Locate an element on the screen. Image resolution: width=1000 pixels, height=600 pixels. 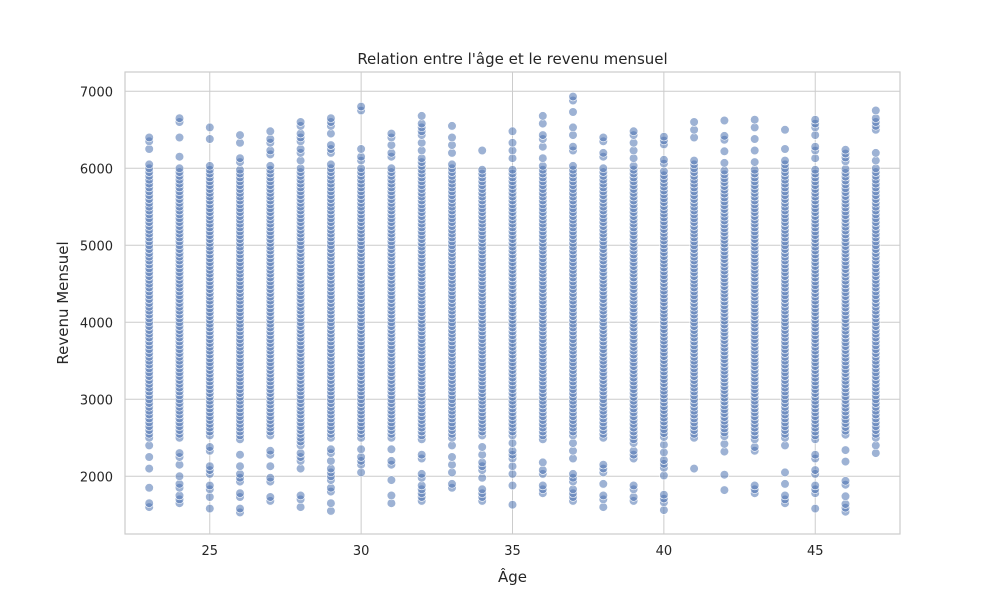
x-tick-label: 35 is located at coordinates (512, 551).